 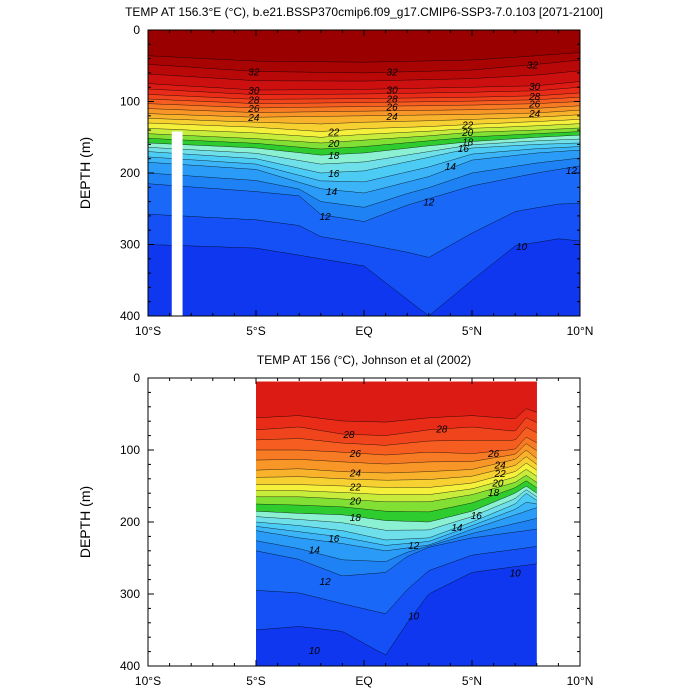 I want to click on panel-model-x-tick-label: 10°N, so click(x=580, y=331).